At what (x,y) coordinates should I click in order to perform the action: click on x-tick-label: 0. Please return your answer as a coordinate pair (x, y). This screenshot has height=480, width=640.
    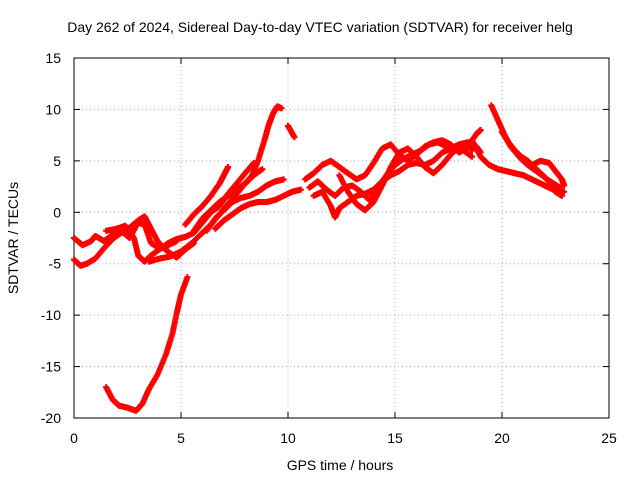
    Looking at the image, I should click on (74, 438).